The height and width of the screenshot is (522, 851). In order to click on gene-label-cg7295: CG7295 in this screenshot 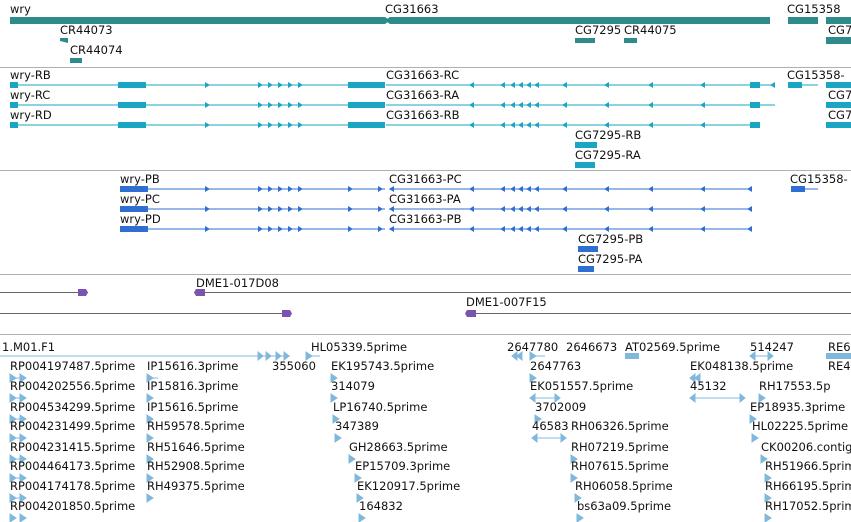, I will do `click(598, 30)`.